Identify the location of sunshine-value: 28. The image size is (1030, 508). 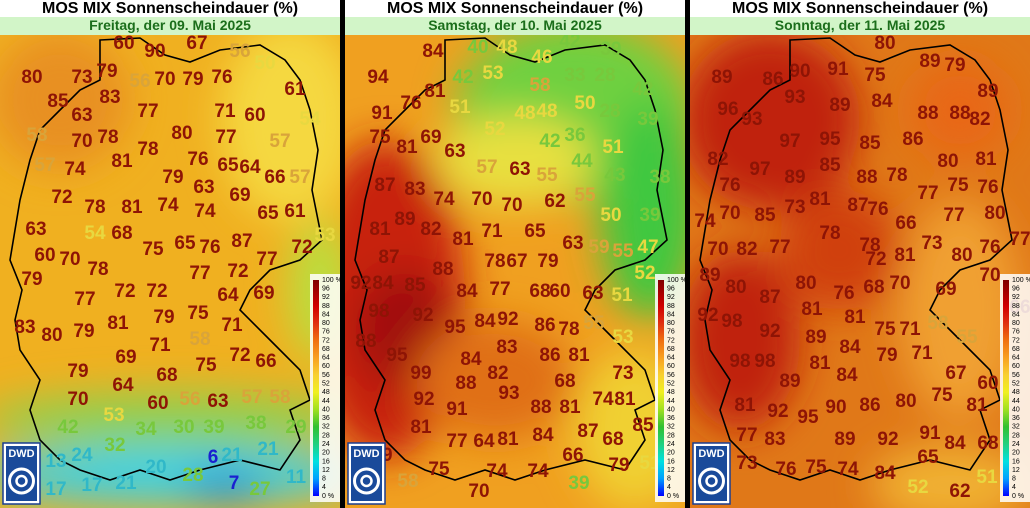
(609, 111).